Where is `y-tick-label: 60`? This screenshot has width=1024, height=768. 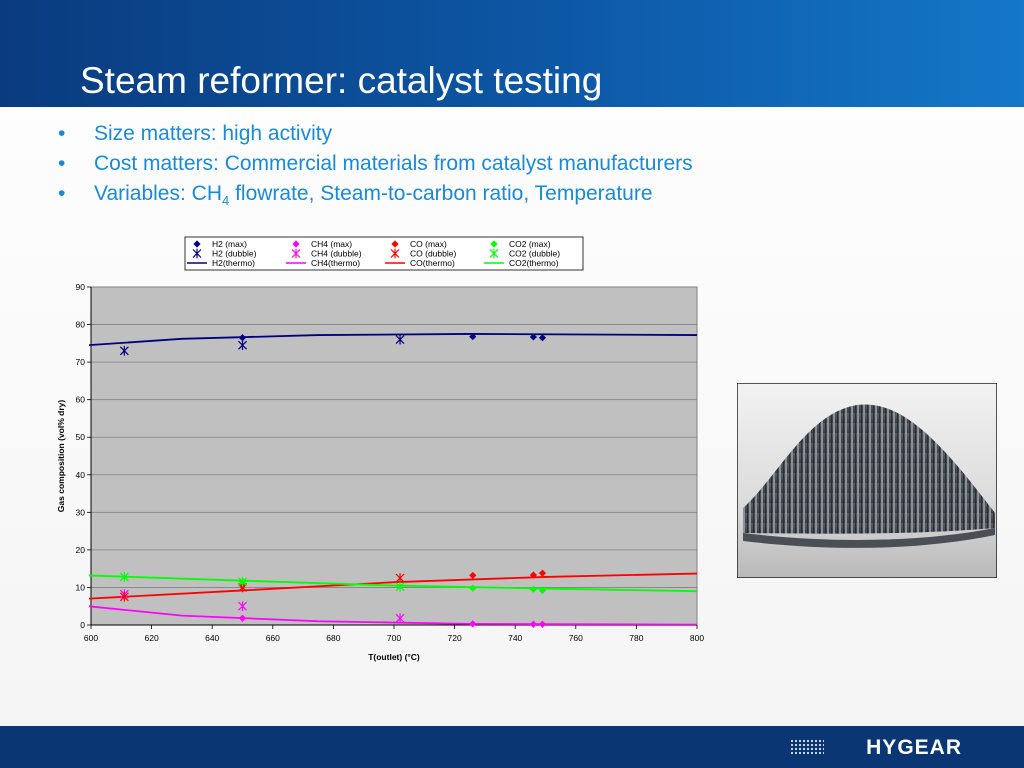 y-tick-label: 60 is located at coordinates (81, 400).